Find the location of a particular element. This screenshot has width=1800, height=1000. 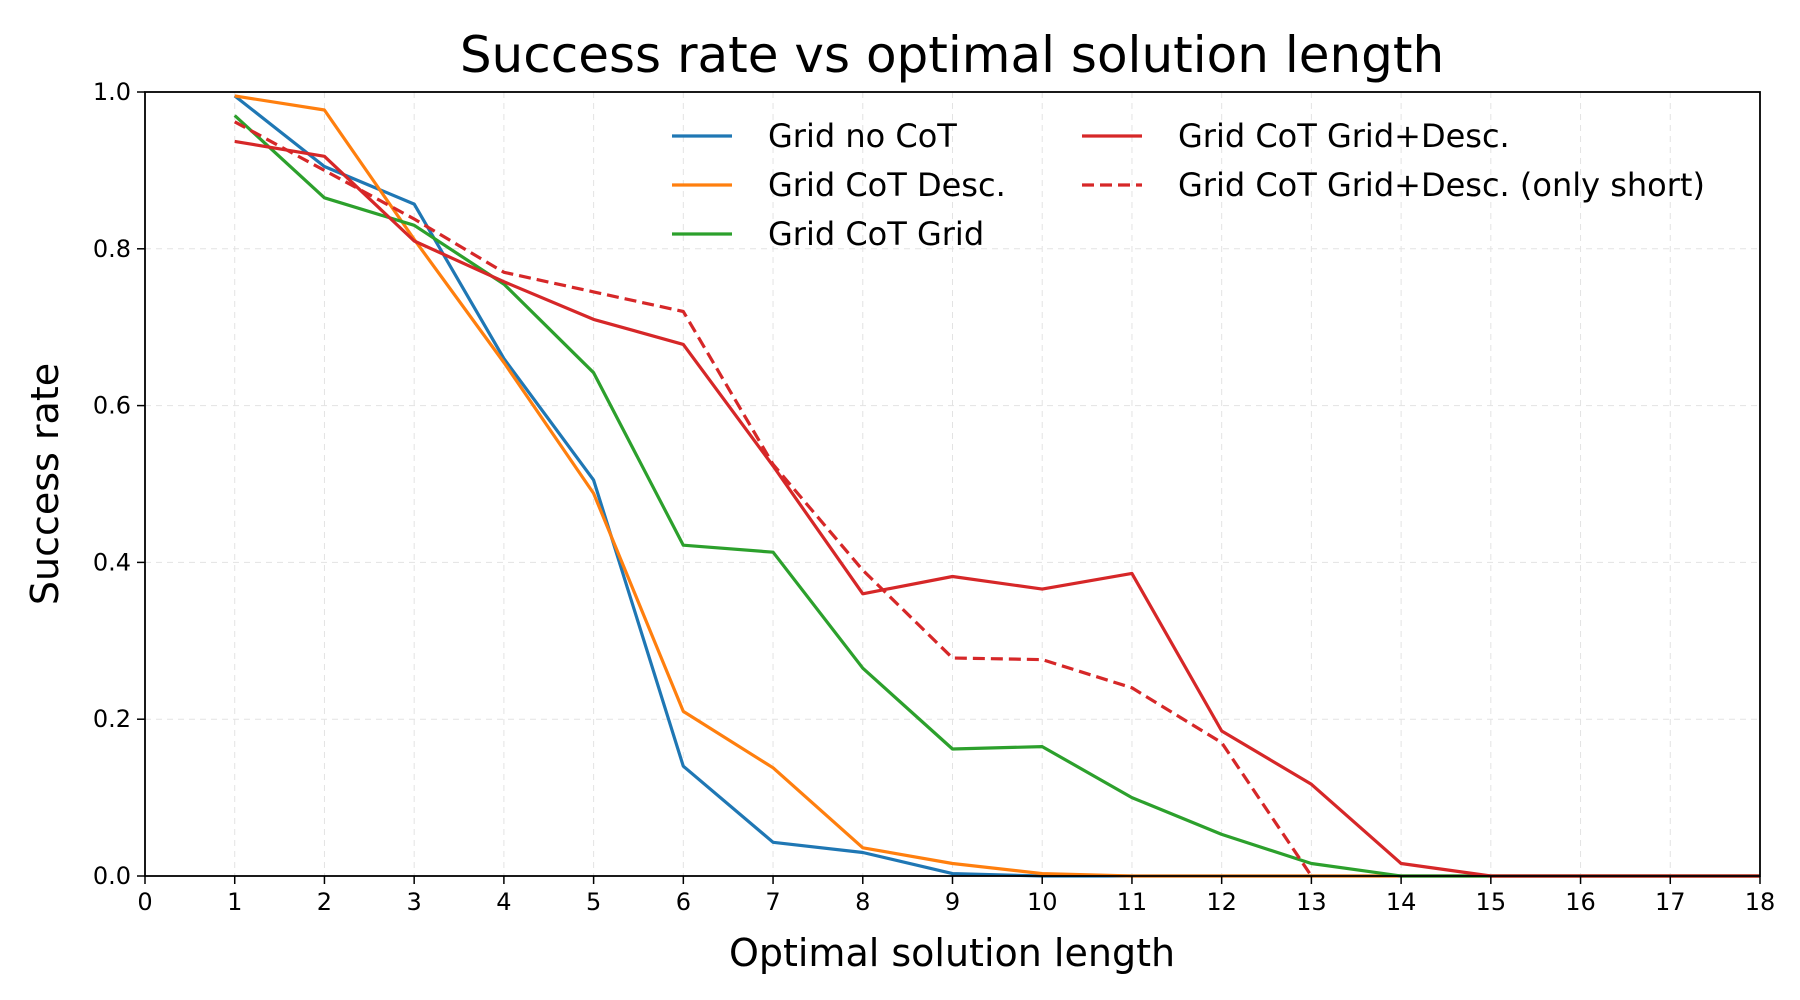

x-tick-label: 14 is located at coordinates (1401, 902).